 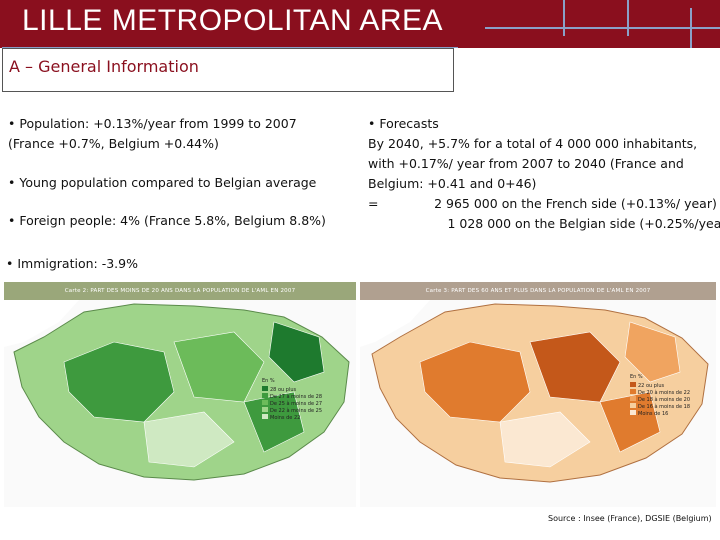 What do you see at coordinates (664, 392) in the screenshot?
I see `map2-legend-item-2: De 20 à moins de 22` at bounding box center [664, 392].